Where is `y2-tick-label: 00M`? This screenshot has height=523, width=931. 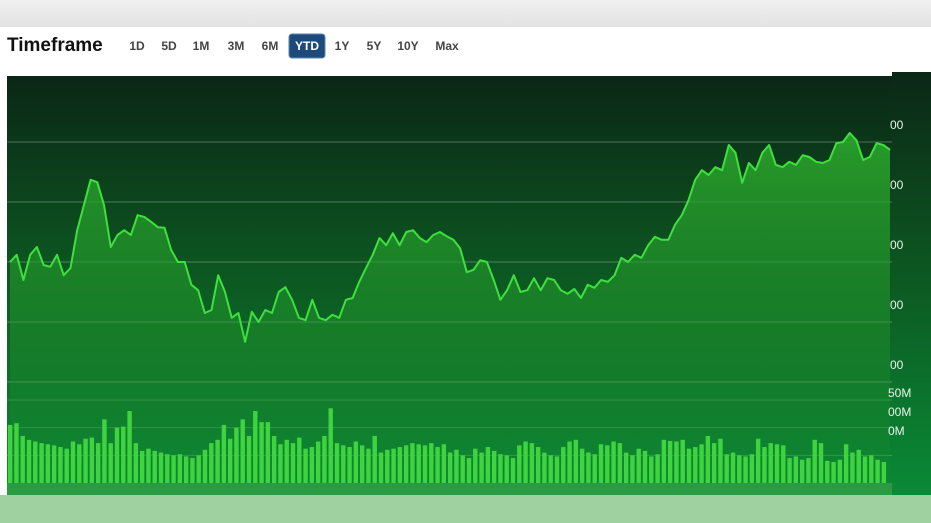
y2-tick-label: 00M is located at coordinates (899, 412).